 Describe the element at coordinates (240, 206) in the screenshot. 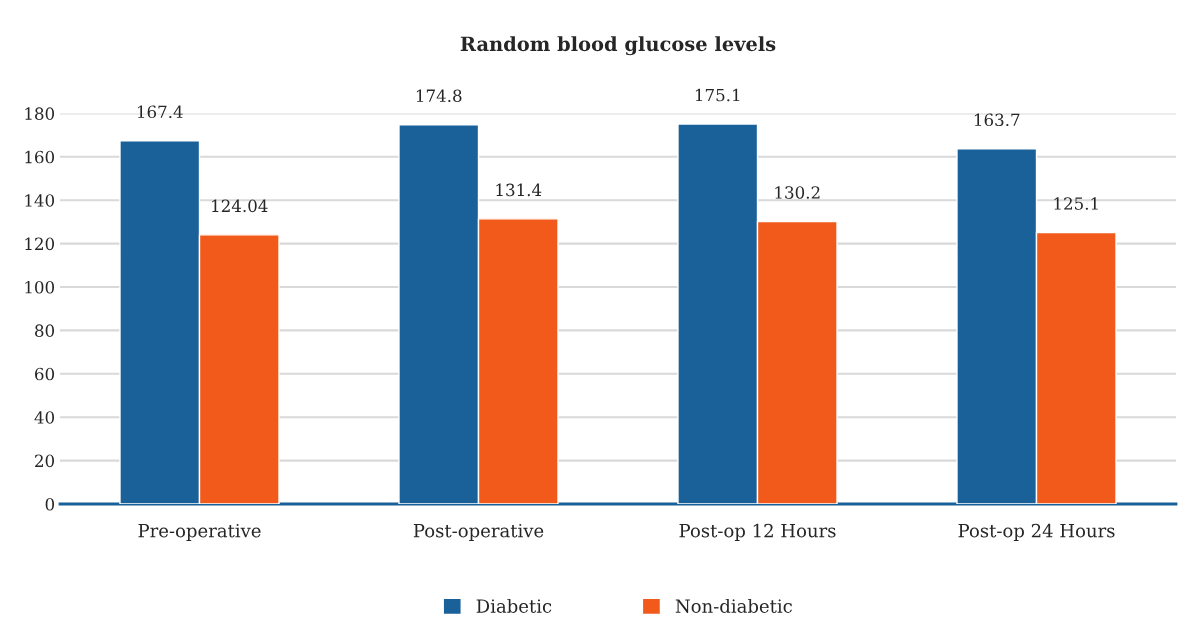

I see `data-label: 124.04` at that location.